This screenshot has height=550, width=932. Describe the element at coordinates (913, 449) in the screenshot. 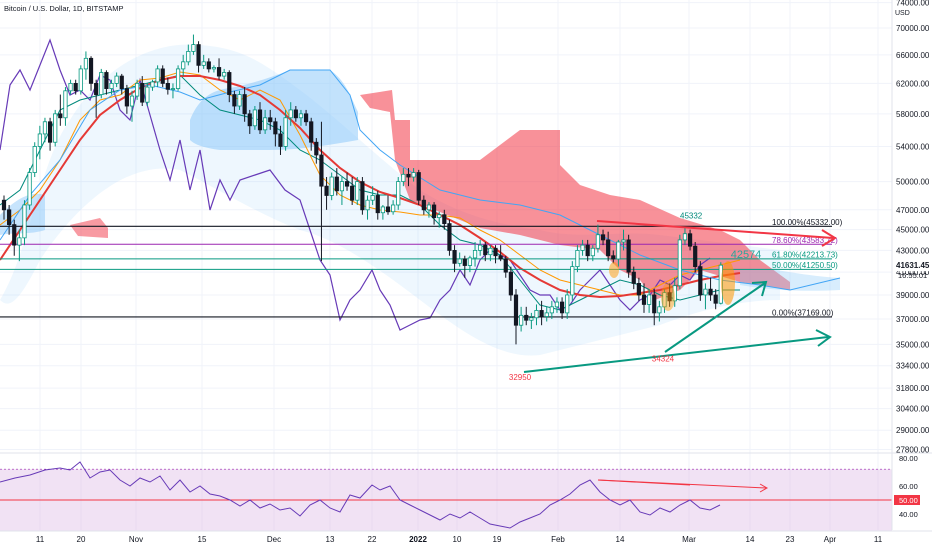

I see `price-tick-label: 27800.00` at that location.